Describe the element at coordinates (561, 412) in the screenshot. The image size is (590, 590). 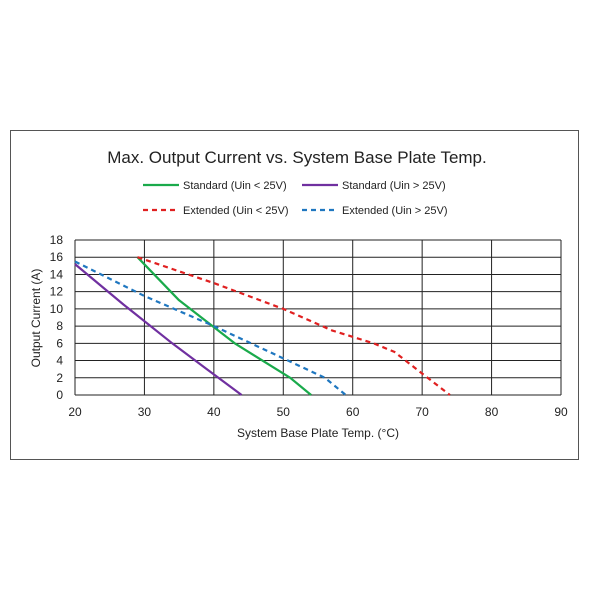
I see `x-tick-label: 90` at that location.